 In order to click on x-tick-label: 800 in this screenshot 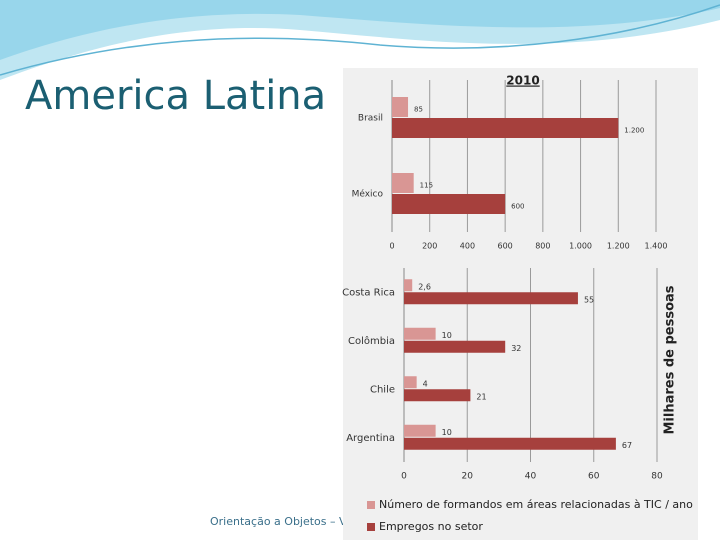, I will do `click(542, 246)`.